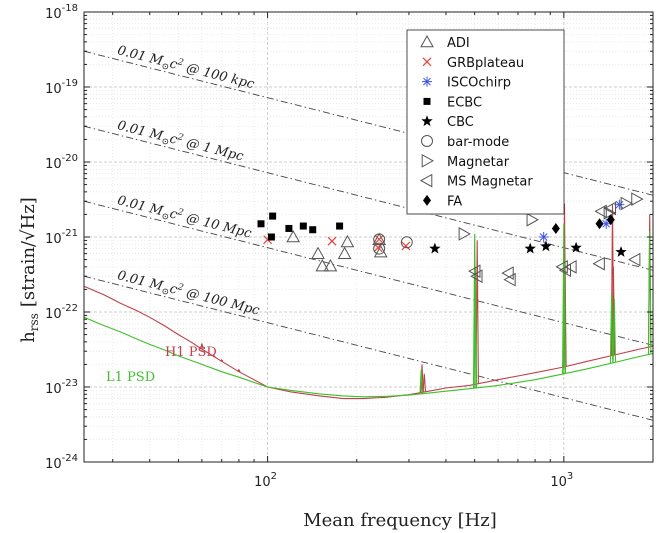 The image size is (667, 533). Describe the element at coordinates (29, 270) in the screenshot. I see `y-axis-label: hrss [strain/√Hz]` at that location.